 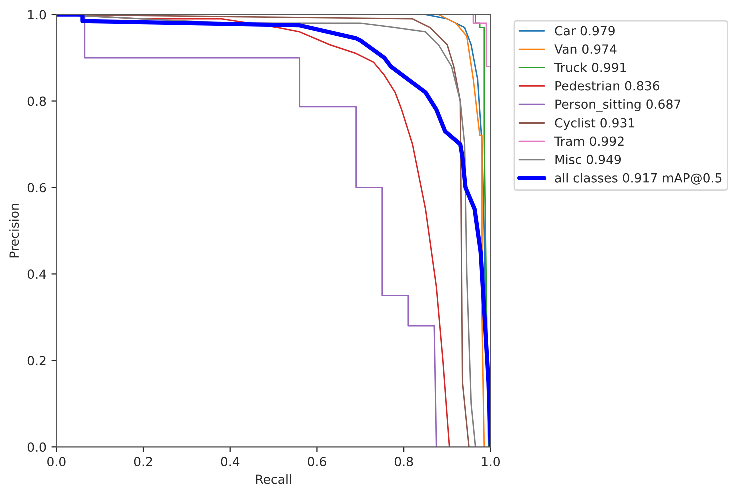 I want to click on x-axis-title: Recall, so click(x=274, y=479).